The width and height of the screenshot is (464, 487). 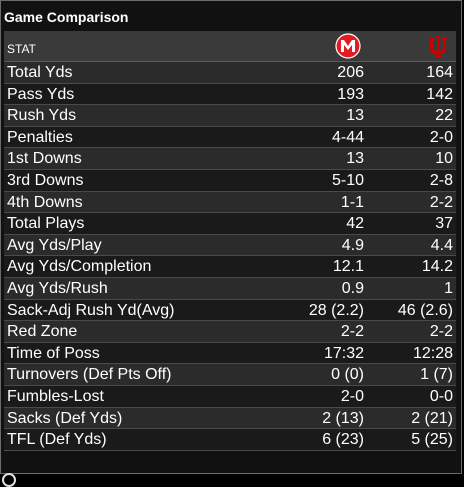 I want to click on team1-value: 4-44, so click(x=347, y=137).